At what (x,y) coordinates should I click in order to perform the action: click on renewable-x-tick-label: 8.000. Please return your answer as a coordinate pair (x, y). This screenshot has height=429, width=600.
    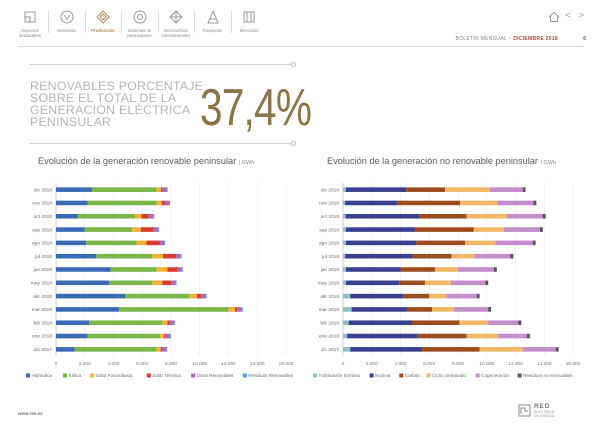
    Looking at the image, I should click on (171, 364).